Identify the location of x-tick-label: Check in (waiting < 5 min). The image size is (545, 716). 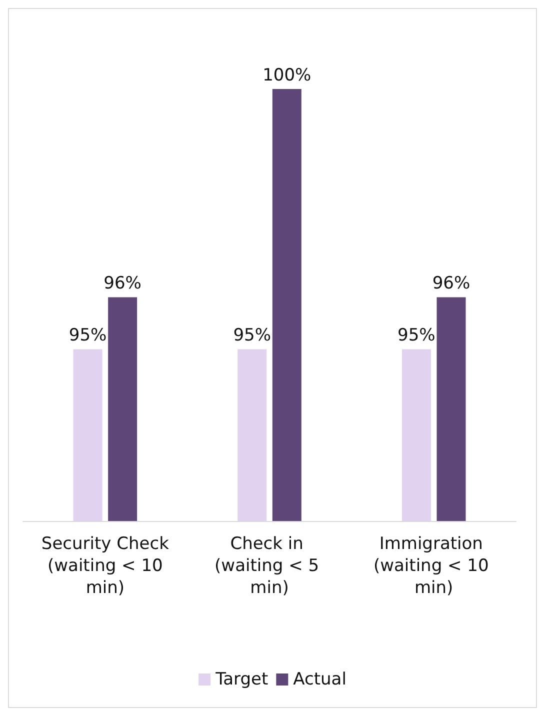
(269, 566).